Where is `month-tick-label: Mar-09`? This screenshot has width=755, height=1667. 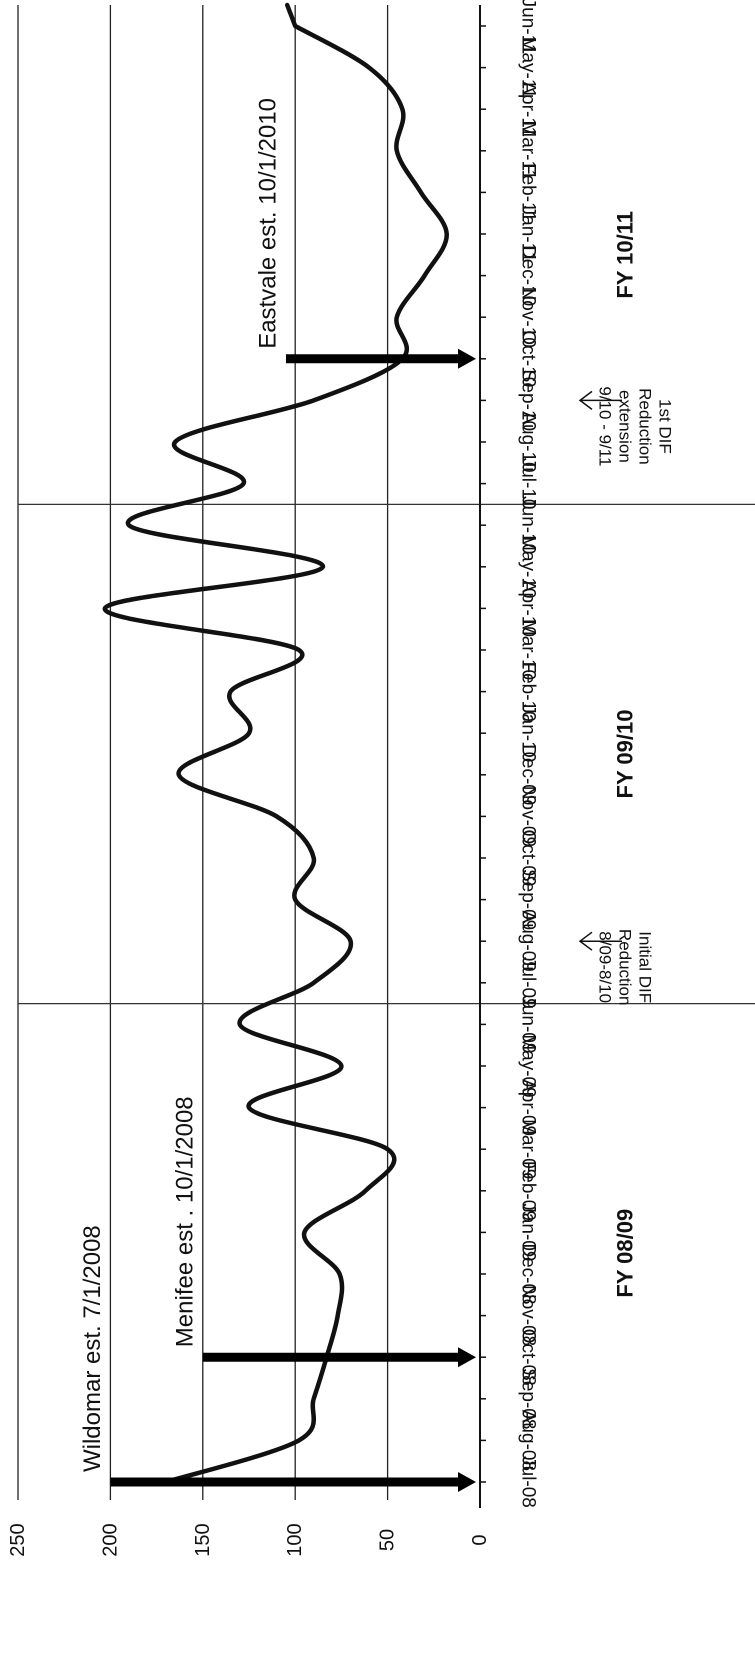
month-tick-label: Mar-09 is located at coordinates (528, 1149).